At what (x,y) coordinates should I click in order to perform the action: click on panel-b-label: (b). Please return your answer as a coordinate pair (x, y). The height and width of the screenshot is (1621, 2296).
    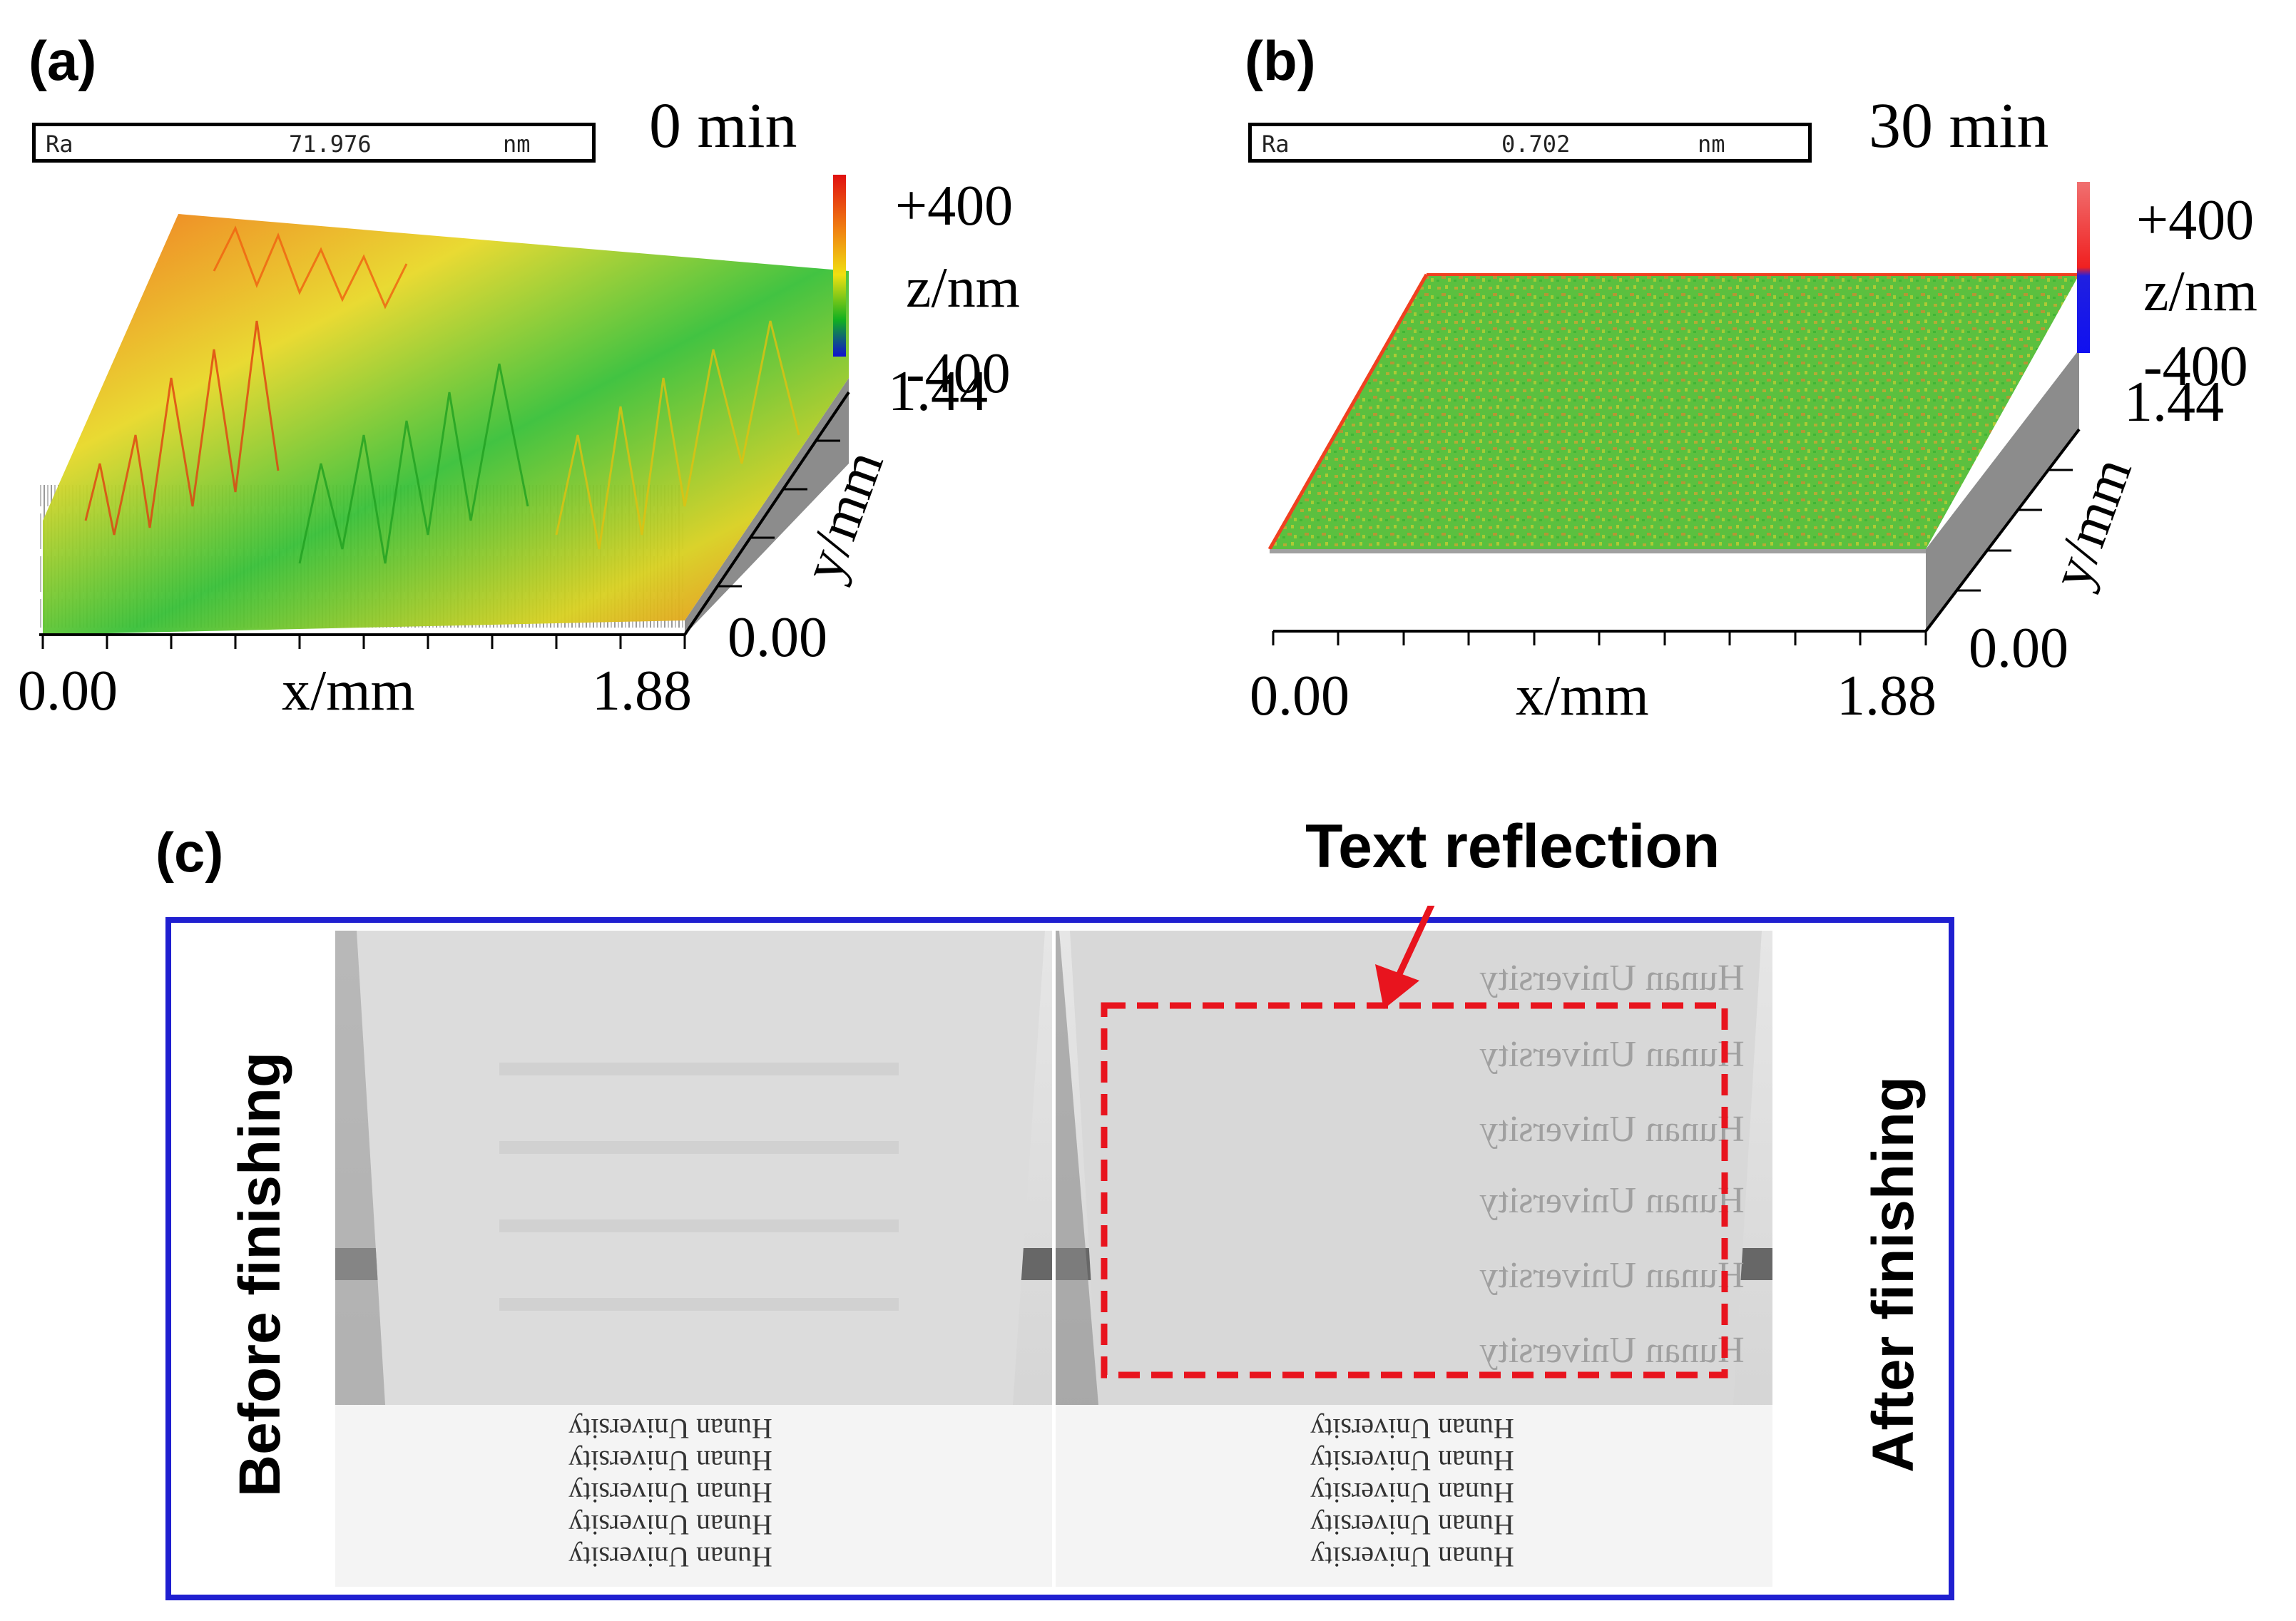
    Looking at the image, I should click on (1280, 60).